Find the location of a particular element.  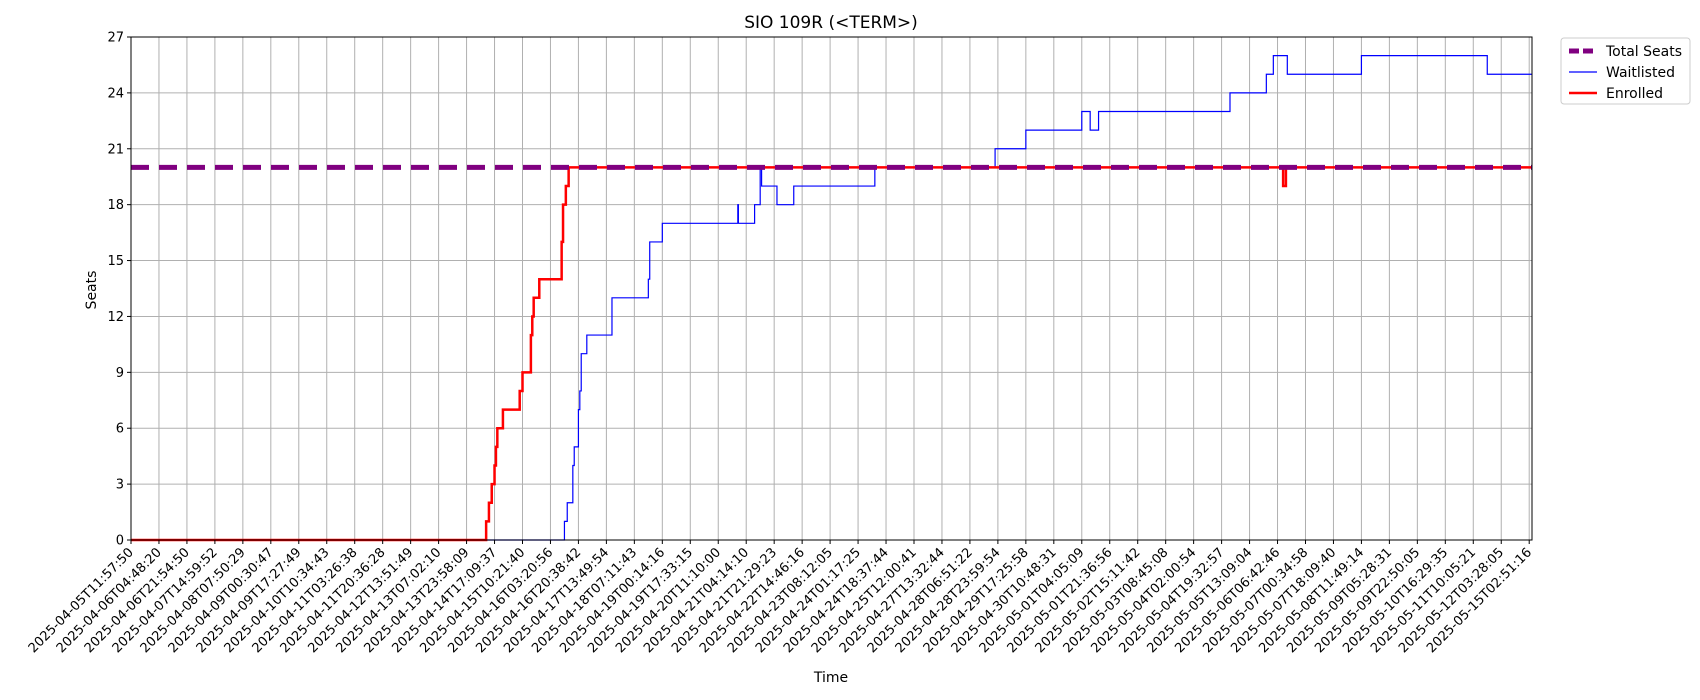

legend: Total Seats Waitlisted Enrolled is located at coordinates (1625, 71).